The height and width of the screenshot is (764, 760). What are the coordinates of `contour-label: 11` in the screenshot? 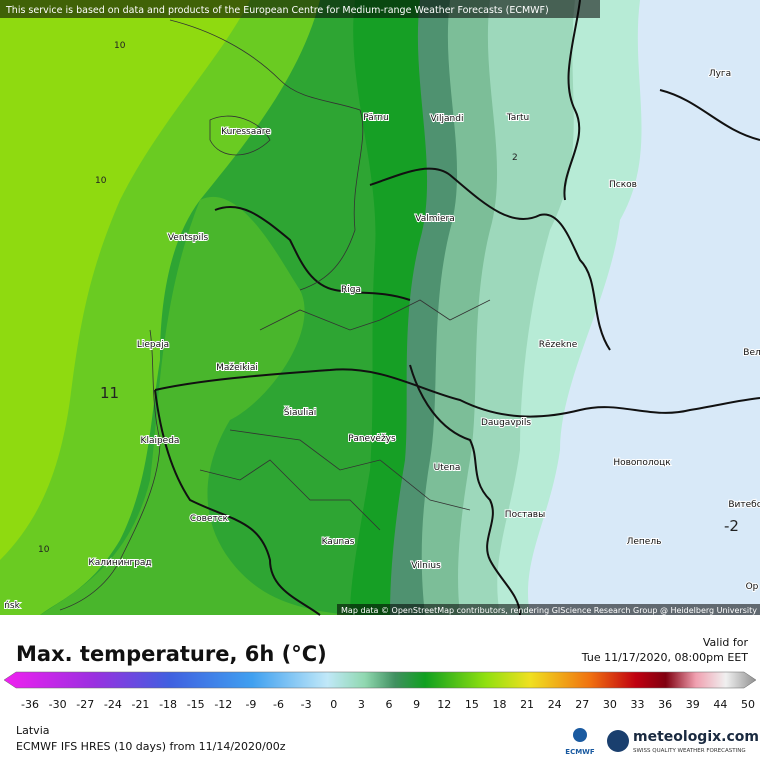 It's located at (109, 393).